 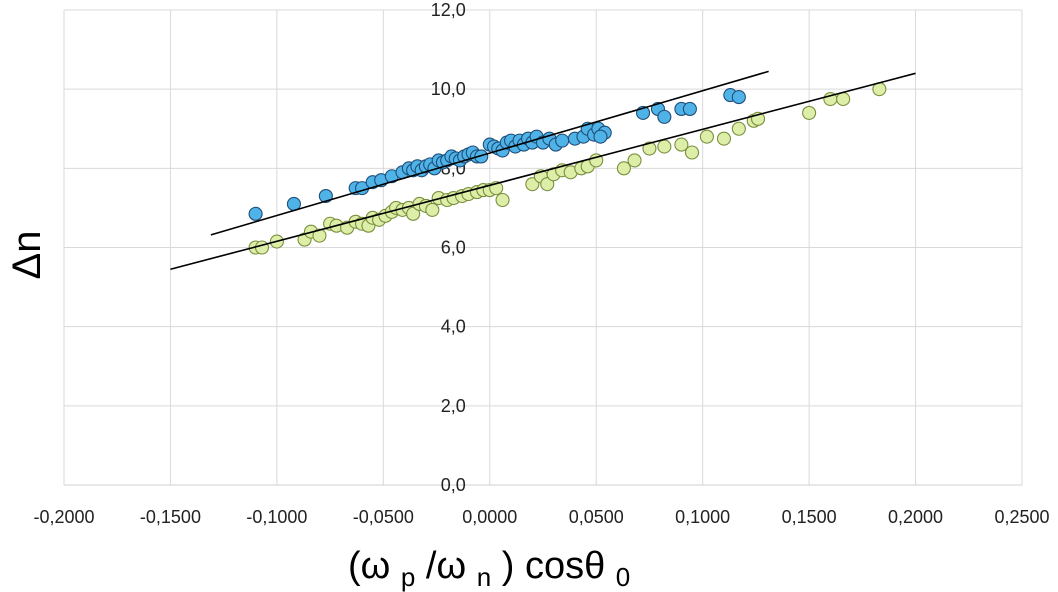 What do you see at coordinates (623, 577) in the screenshot?
I see `x-label-sub-0: 0` at bounding box center [623, 577].